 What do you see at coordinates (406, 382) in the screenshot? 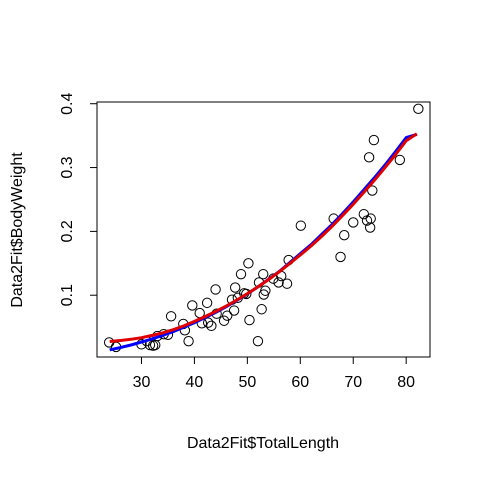
I see `x-tick-label: 80` at bounding box center [406, 382].